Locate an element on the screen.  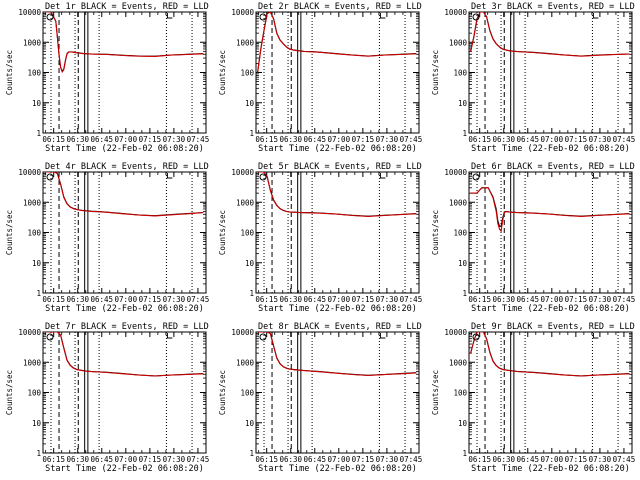
chart-title: Det 9r BLACK = Events, RED = LLD is located at coordinates (553, 327).